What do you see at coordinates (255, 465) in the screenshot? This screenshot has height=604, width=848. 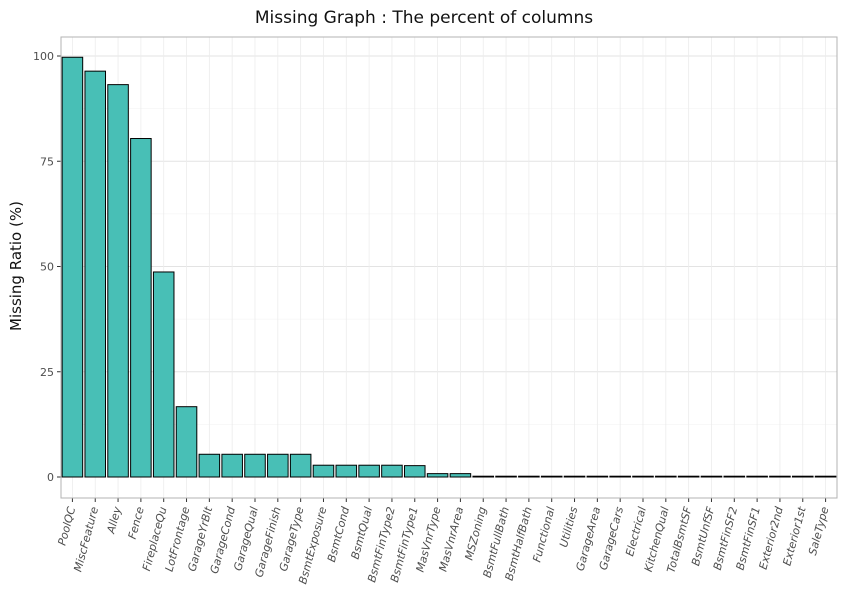 I see `bar-GarageQual` at bounding box center [255, 465].